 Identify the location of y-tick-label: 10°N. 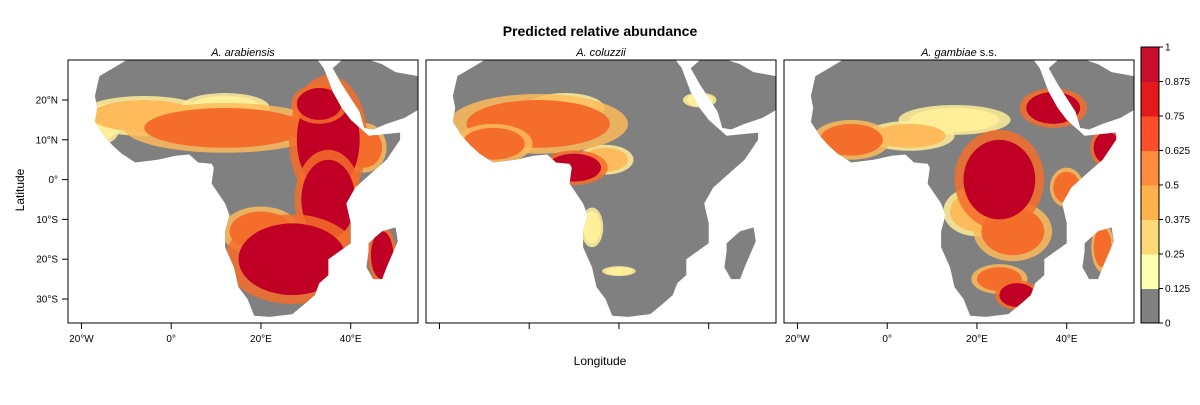
(47, 140).